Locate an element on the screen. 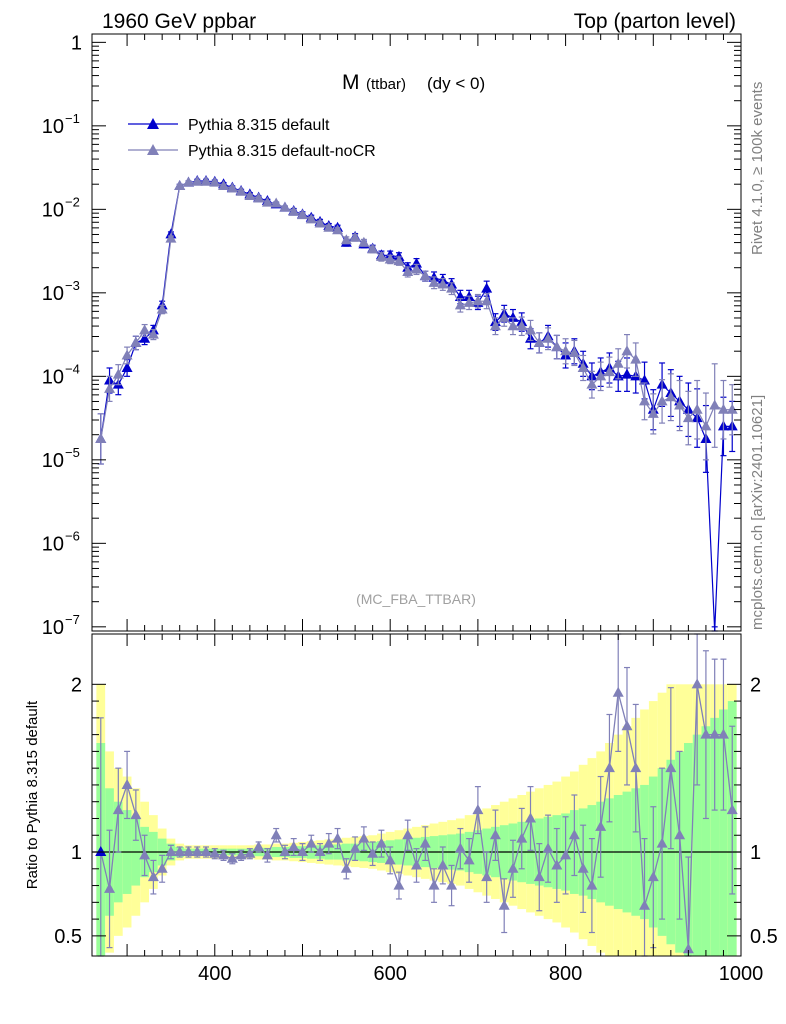 The height and width of the screenshot is (1024, 786). plot-title-tail: (dy < 0) is located at coordinates (456, 83).